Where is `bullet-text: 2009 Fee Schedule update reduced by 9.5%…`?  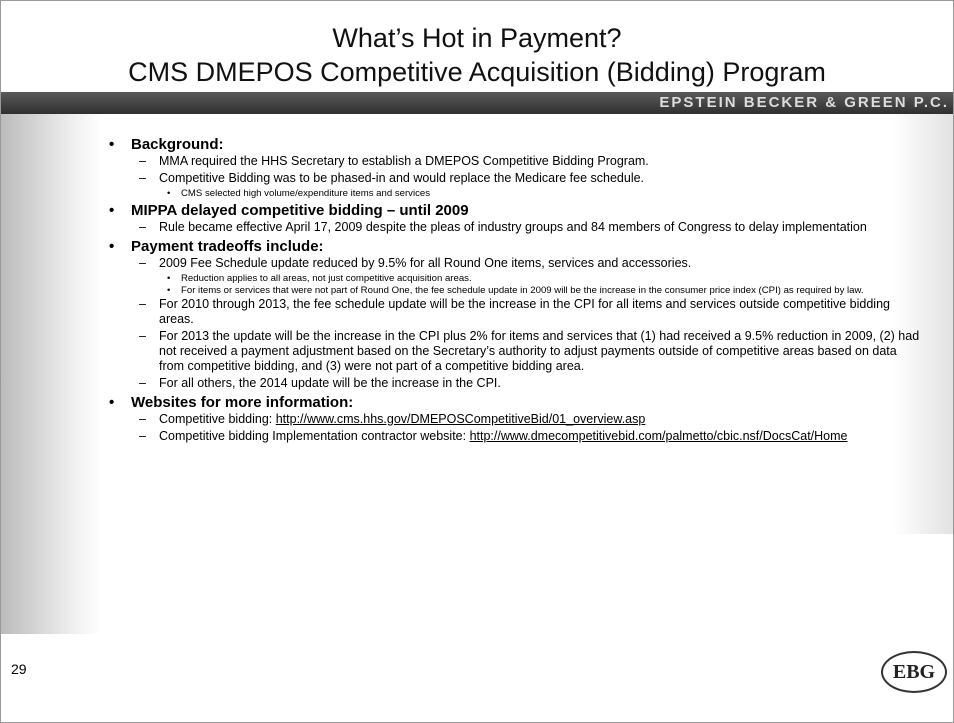
bullet-text: 2009 Fee Schedule update reduced by 9.5%… is located at coordinates (425, 263).